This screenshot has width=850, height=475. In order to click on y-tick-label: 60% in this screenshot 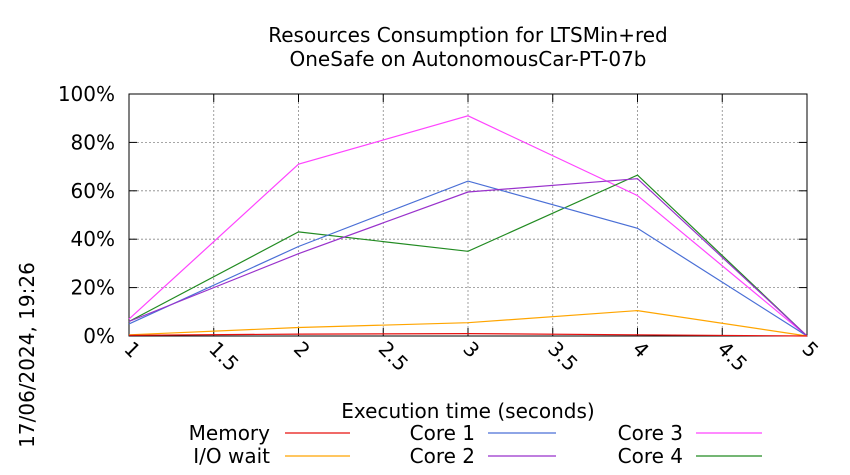, I will do `click(93, 191)`.